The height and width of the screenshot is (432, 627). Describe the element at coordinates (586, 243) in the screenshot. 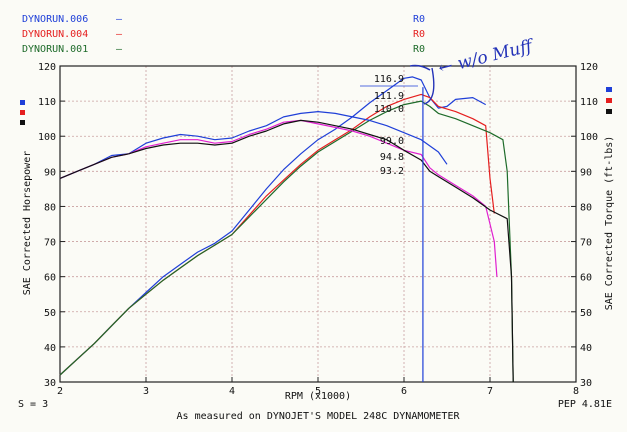

I see `y-tick-label-right: 70` at that location.